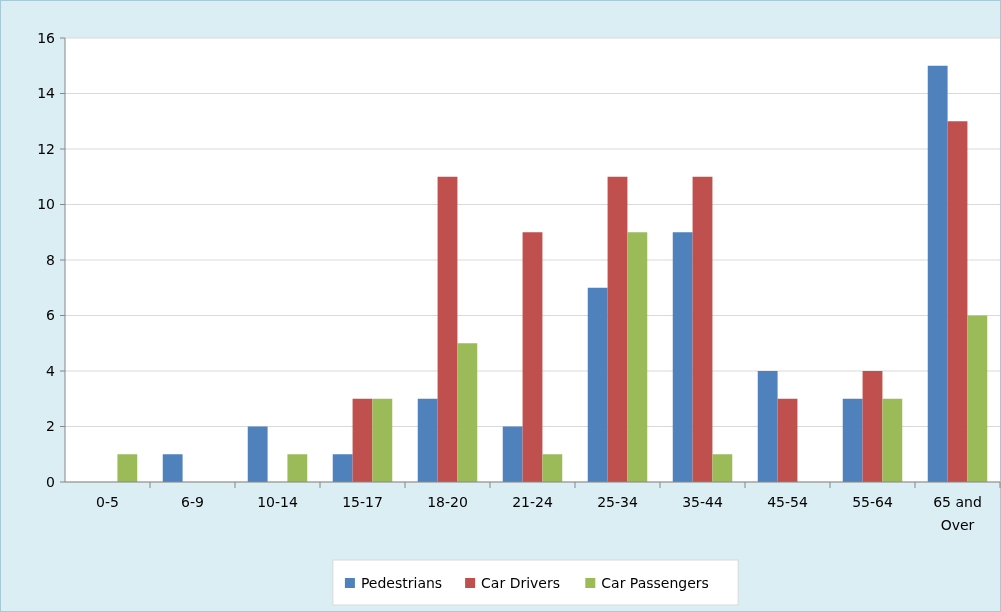  What do you see at coordinates (51, 370) in the screenshot?
I see `y-tick-label: 4` at bounding box center [51, 370].